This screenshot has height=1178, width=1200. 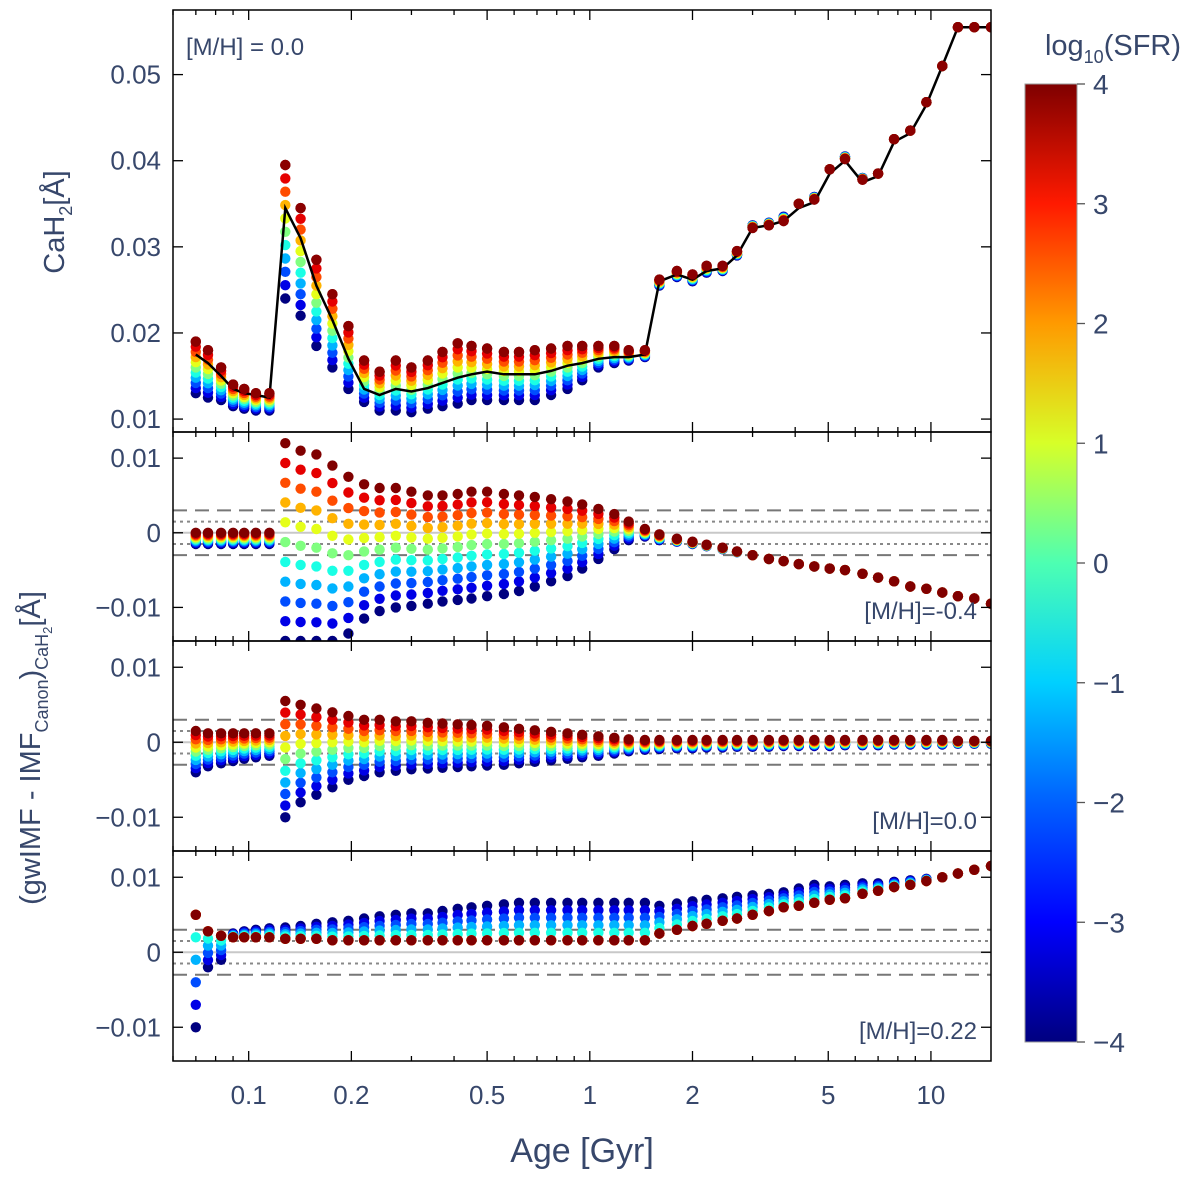 I want to click on y-tick-label: 0, so click(x=154, y=952).